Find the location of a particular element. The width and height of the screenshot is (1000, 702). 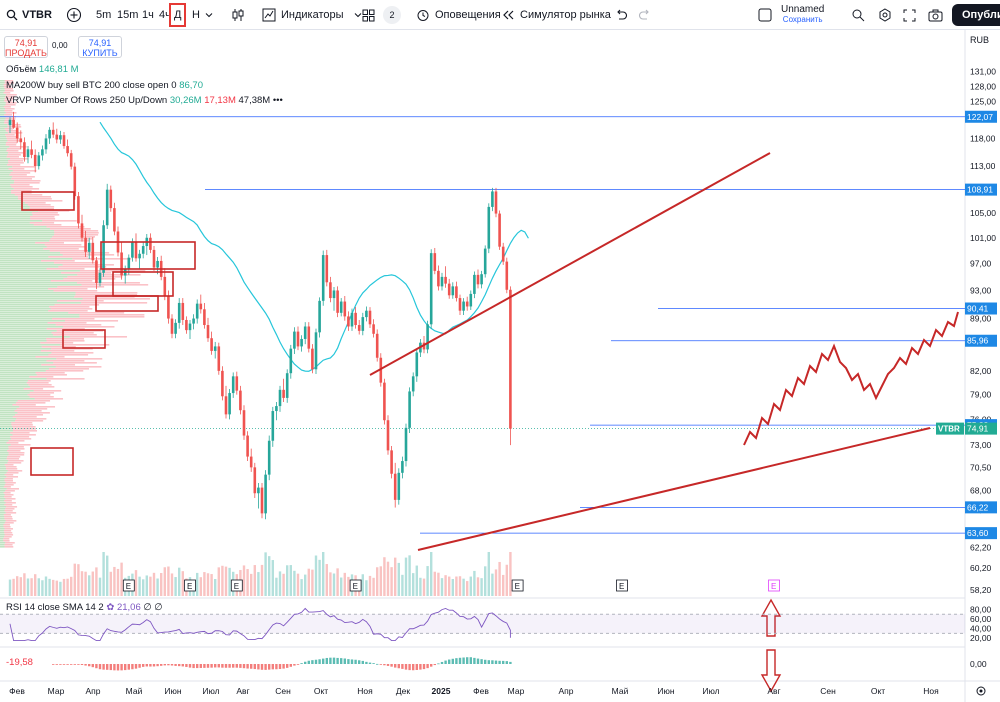

alerts-button: Оповещения is located at coordinates (458, 15).